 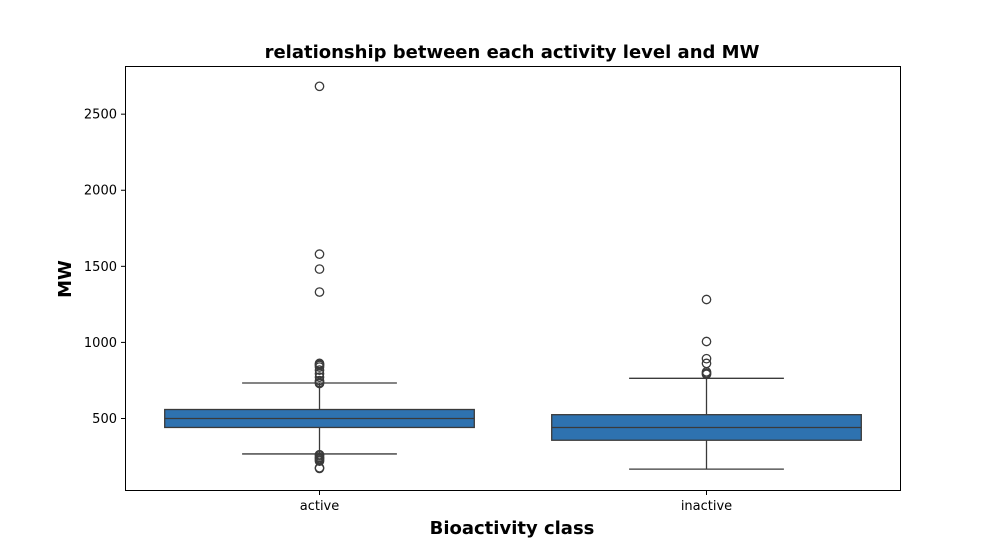 I want to click on x-tick-label: inactive, so click(x=706, y=506).